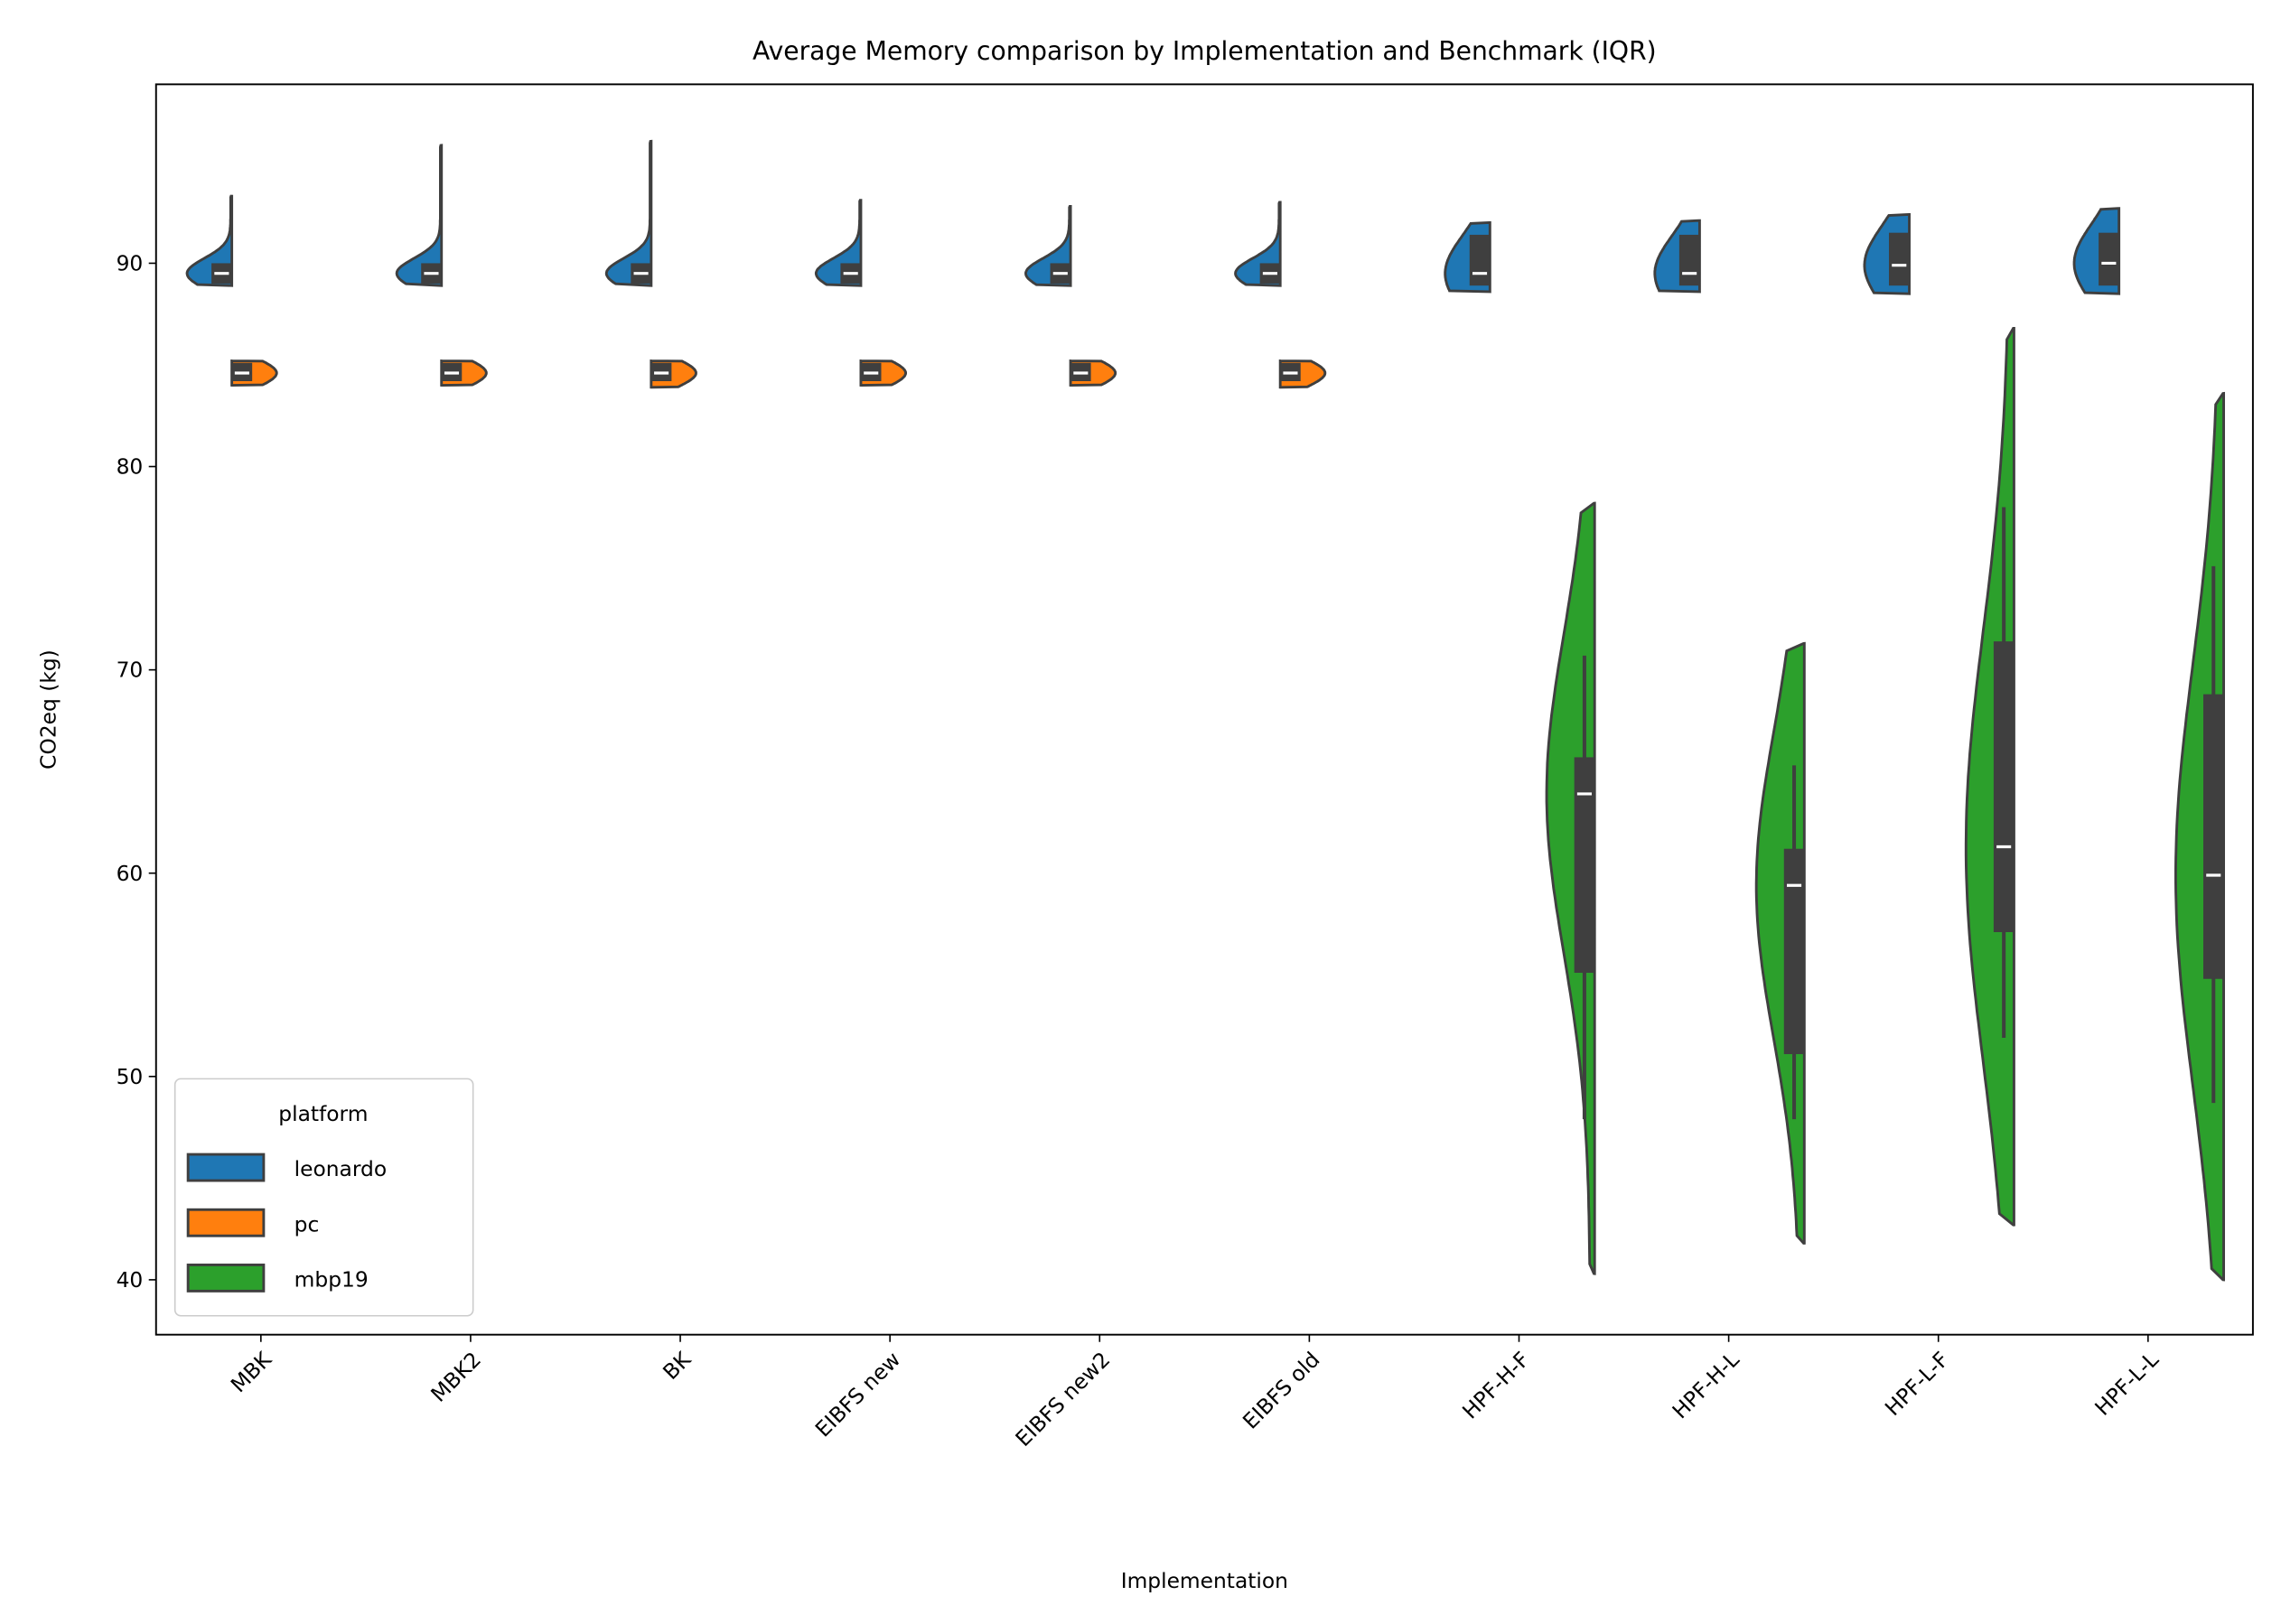 The width and height of the screenshot is (2281, 1624). Describe the element at coordinates (1281, 1390) in the screenshot. I see `x-tick-label: EIBFS old` at that location.